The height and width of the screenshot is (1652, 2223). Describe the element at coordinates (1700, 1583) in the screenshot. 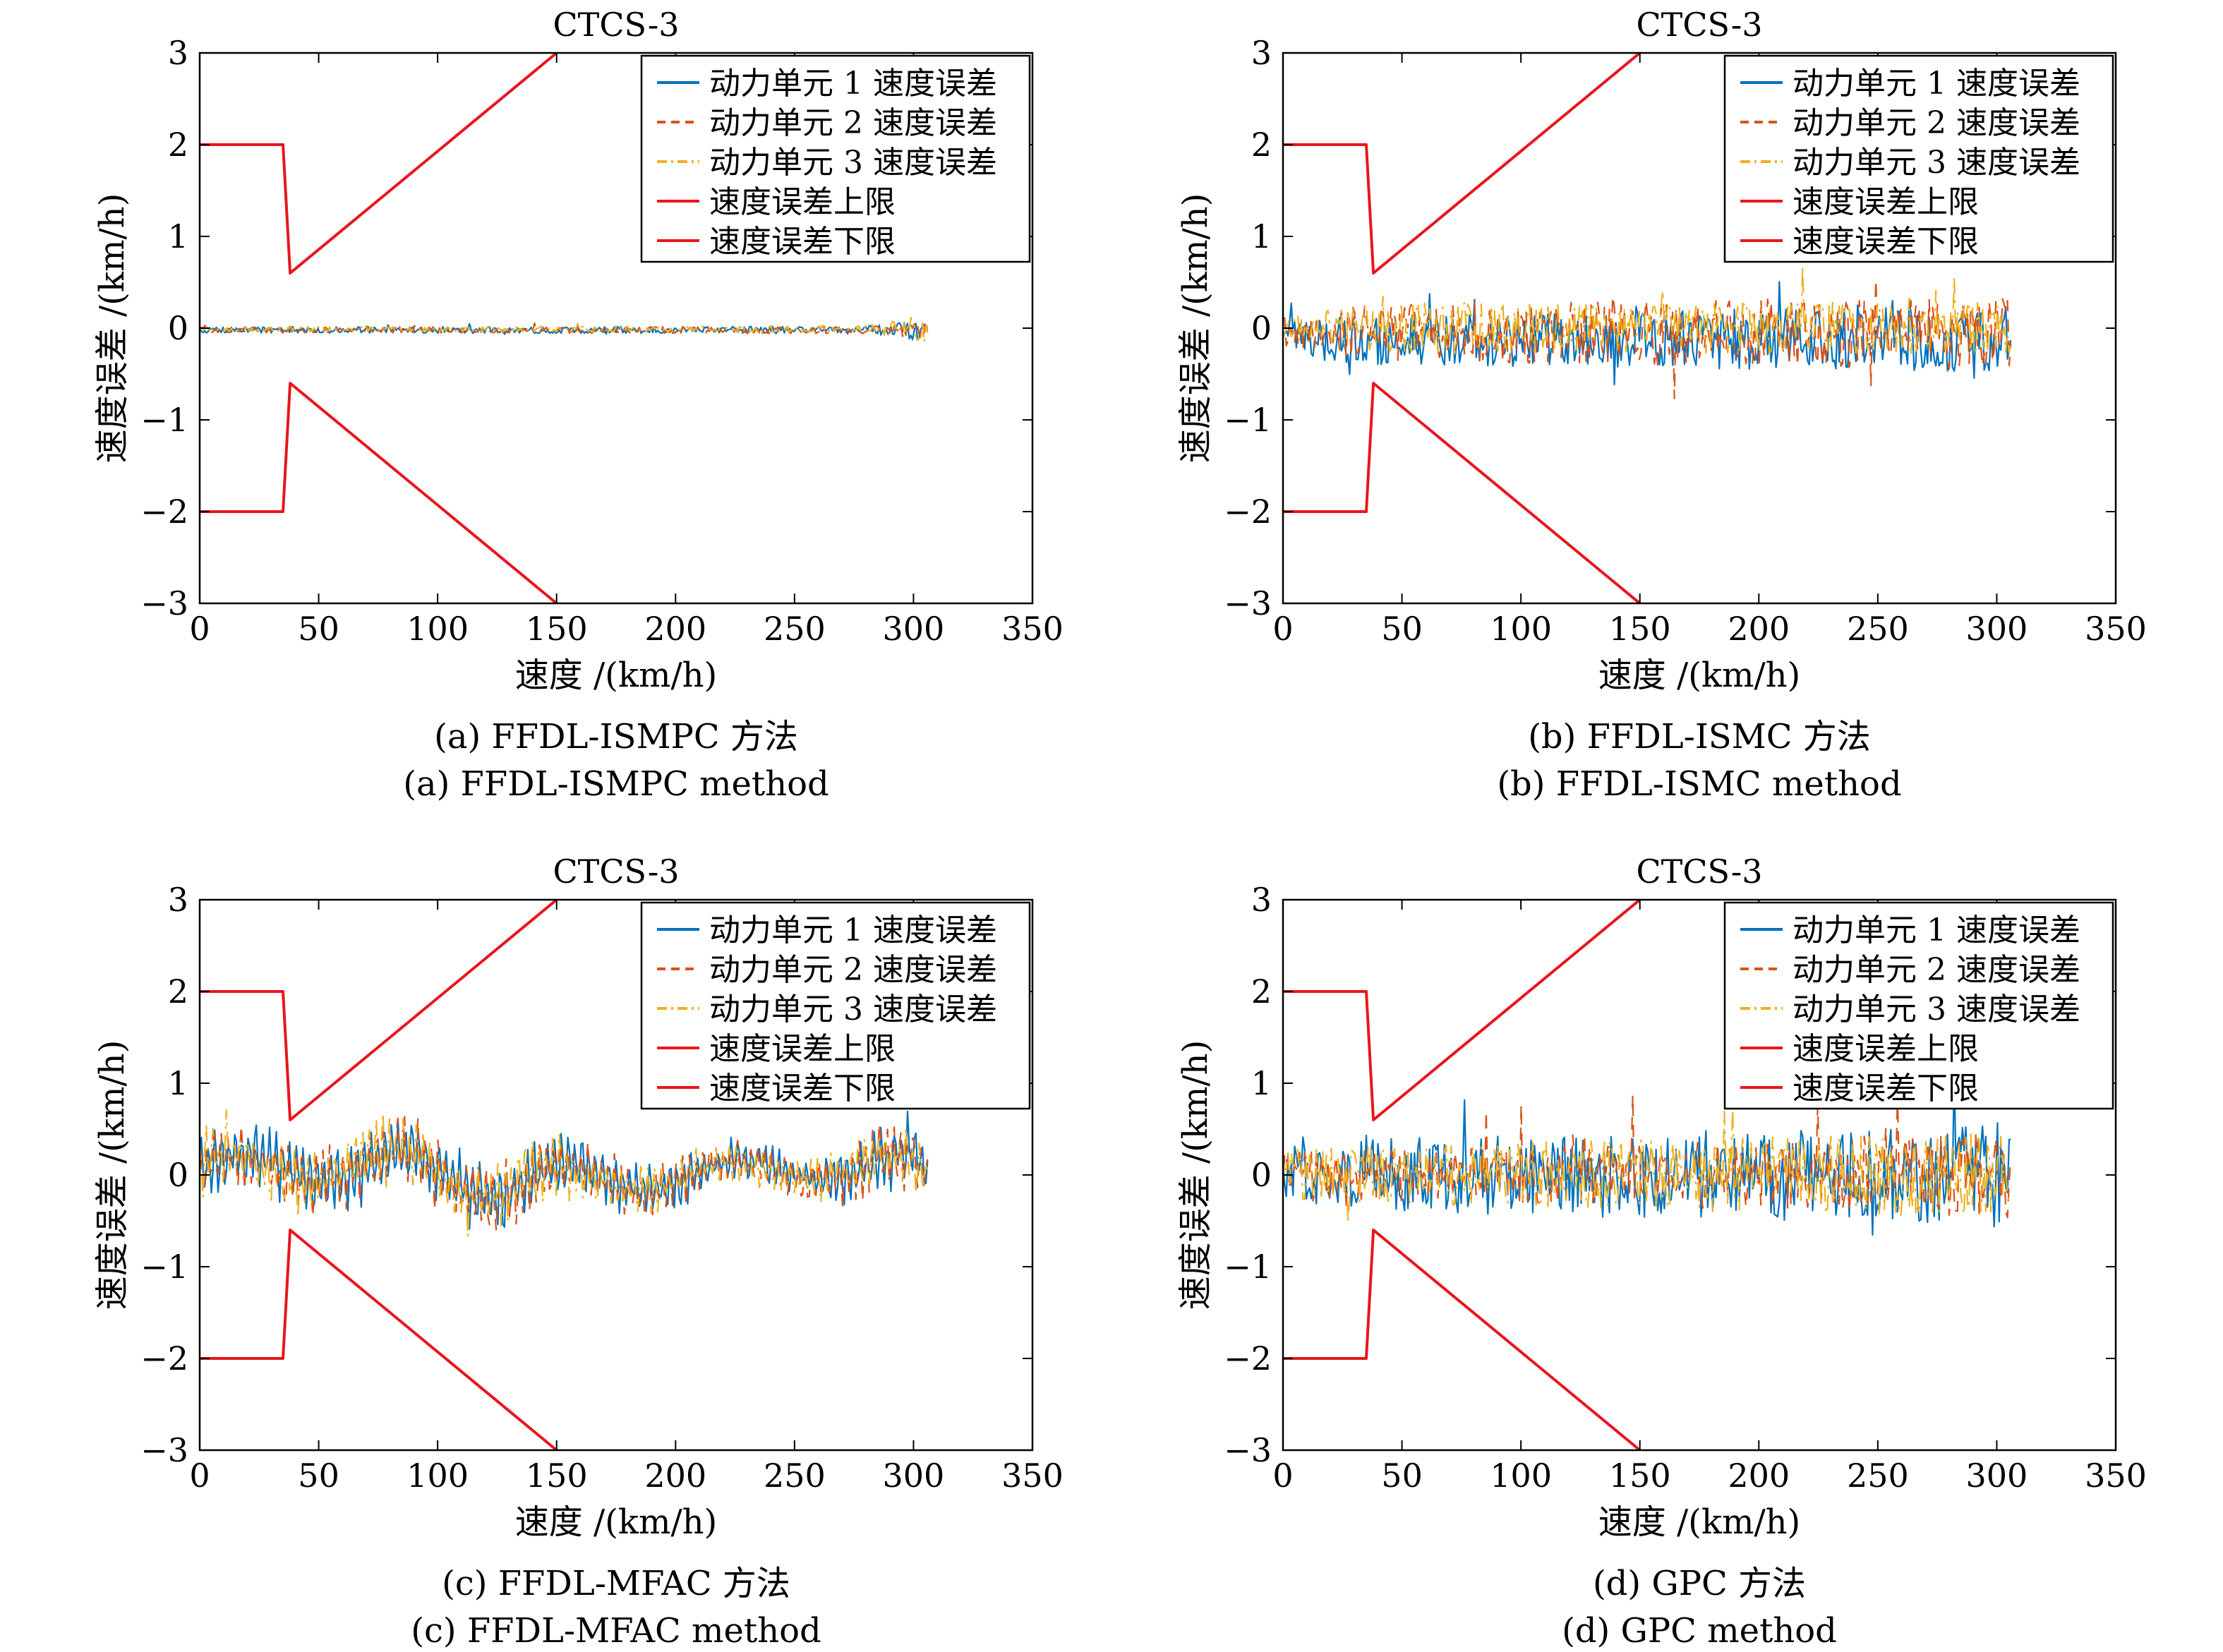

I see `caption-cn: (d) GPC 方法` at that location.